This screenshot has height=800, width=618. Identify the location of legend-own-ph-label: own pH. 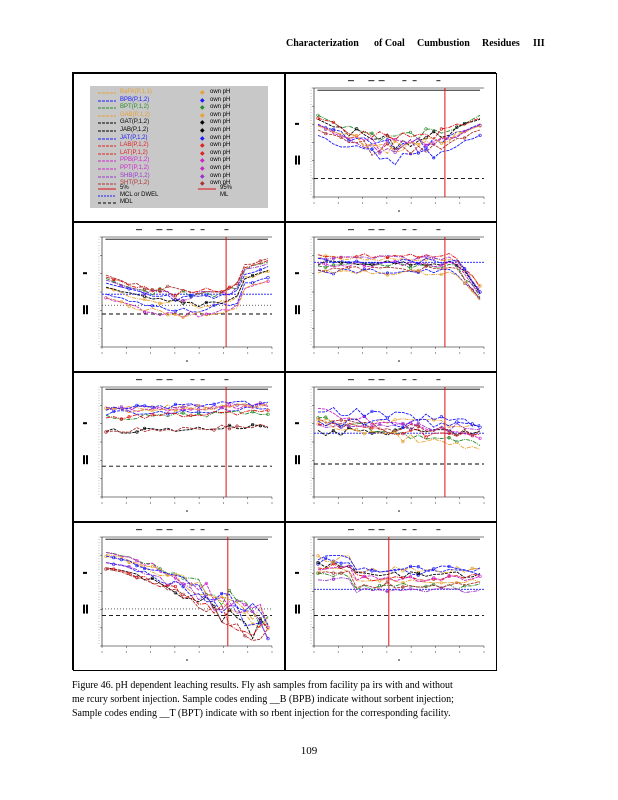
(220, 107).